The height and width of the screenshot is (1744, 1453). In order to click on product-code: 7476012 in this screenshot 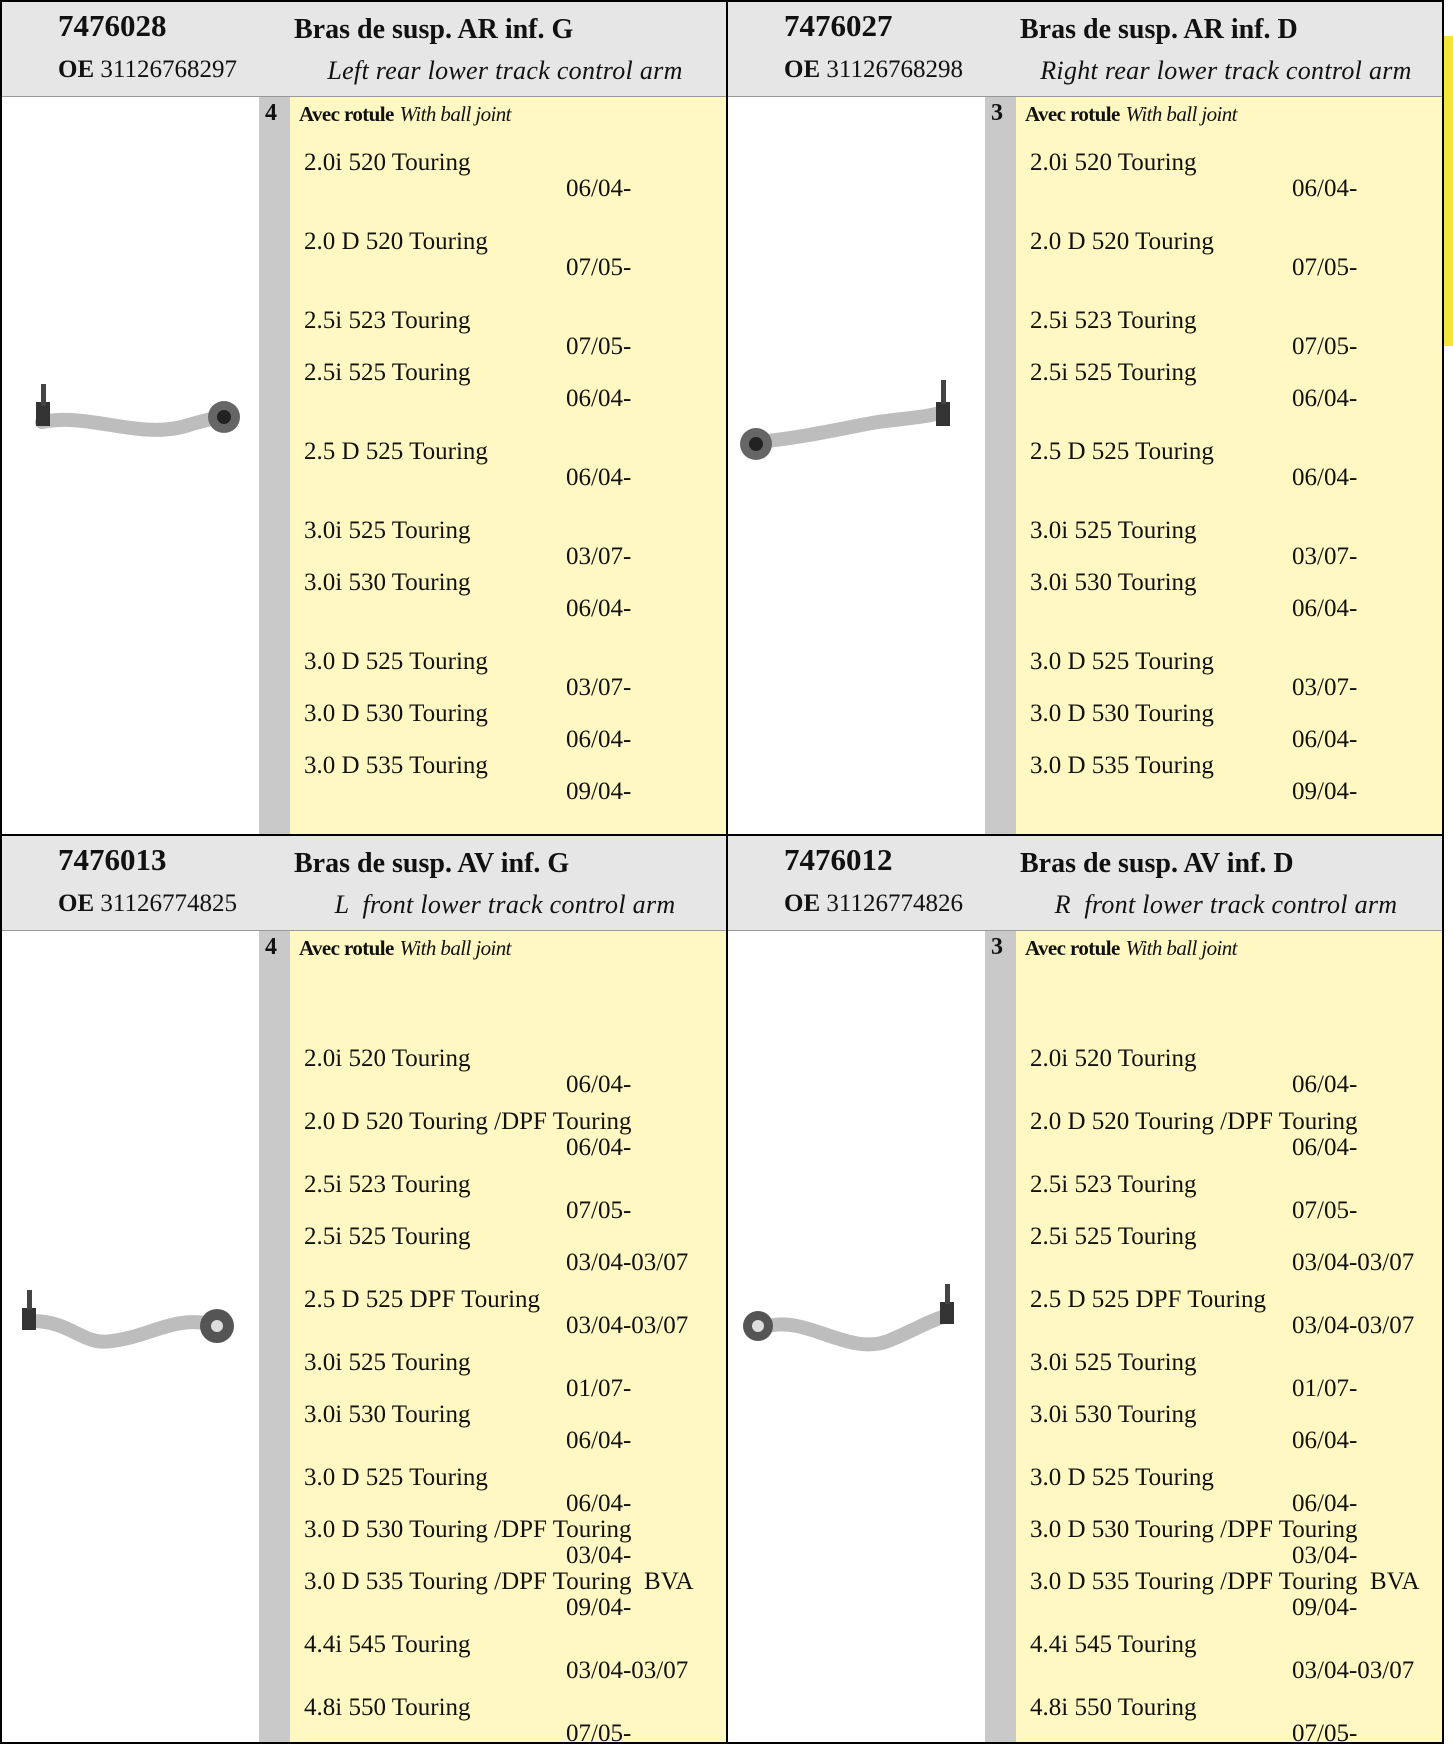, I will do `click(838, 859)`.